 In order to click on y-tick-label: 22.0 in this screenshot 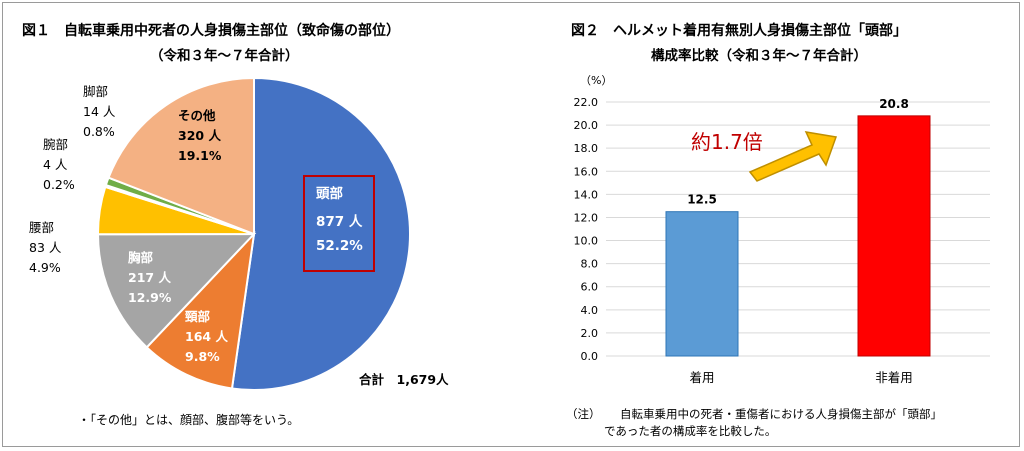, I will do `click(586, 102)`.